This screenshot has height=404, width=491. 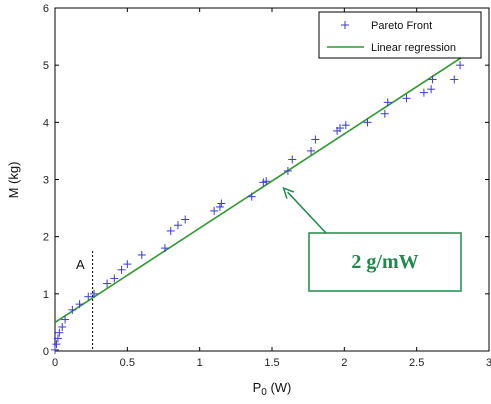 I want to click on y-tick-label: 6, so click(x=46, y=9).